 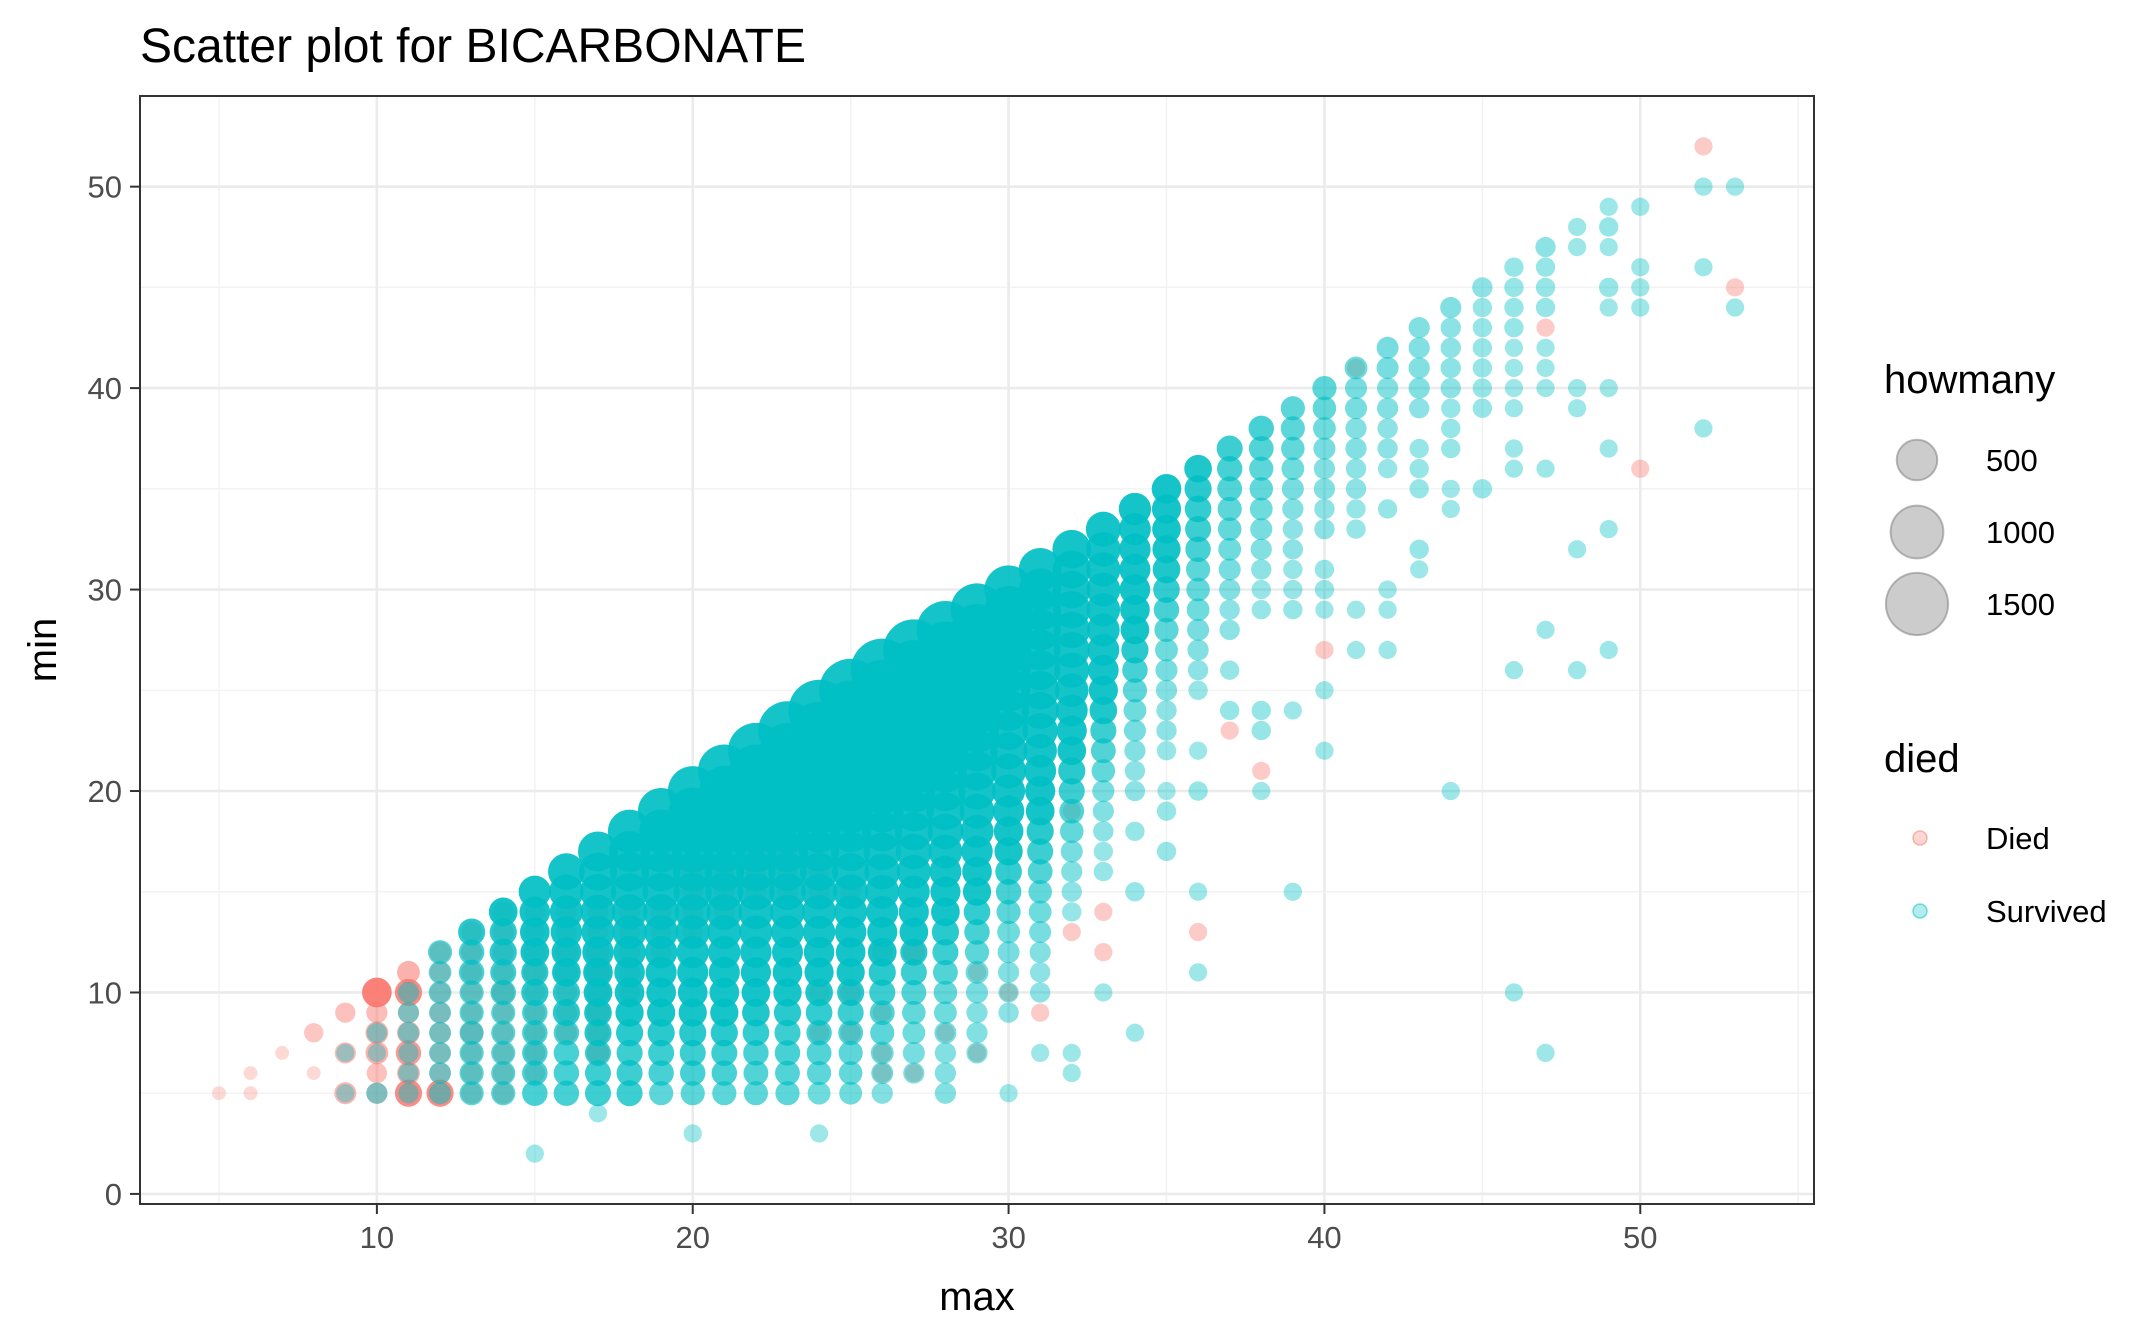 I want to click on y-tick-label: 20, so click(x=105, y=791).